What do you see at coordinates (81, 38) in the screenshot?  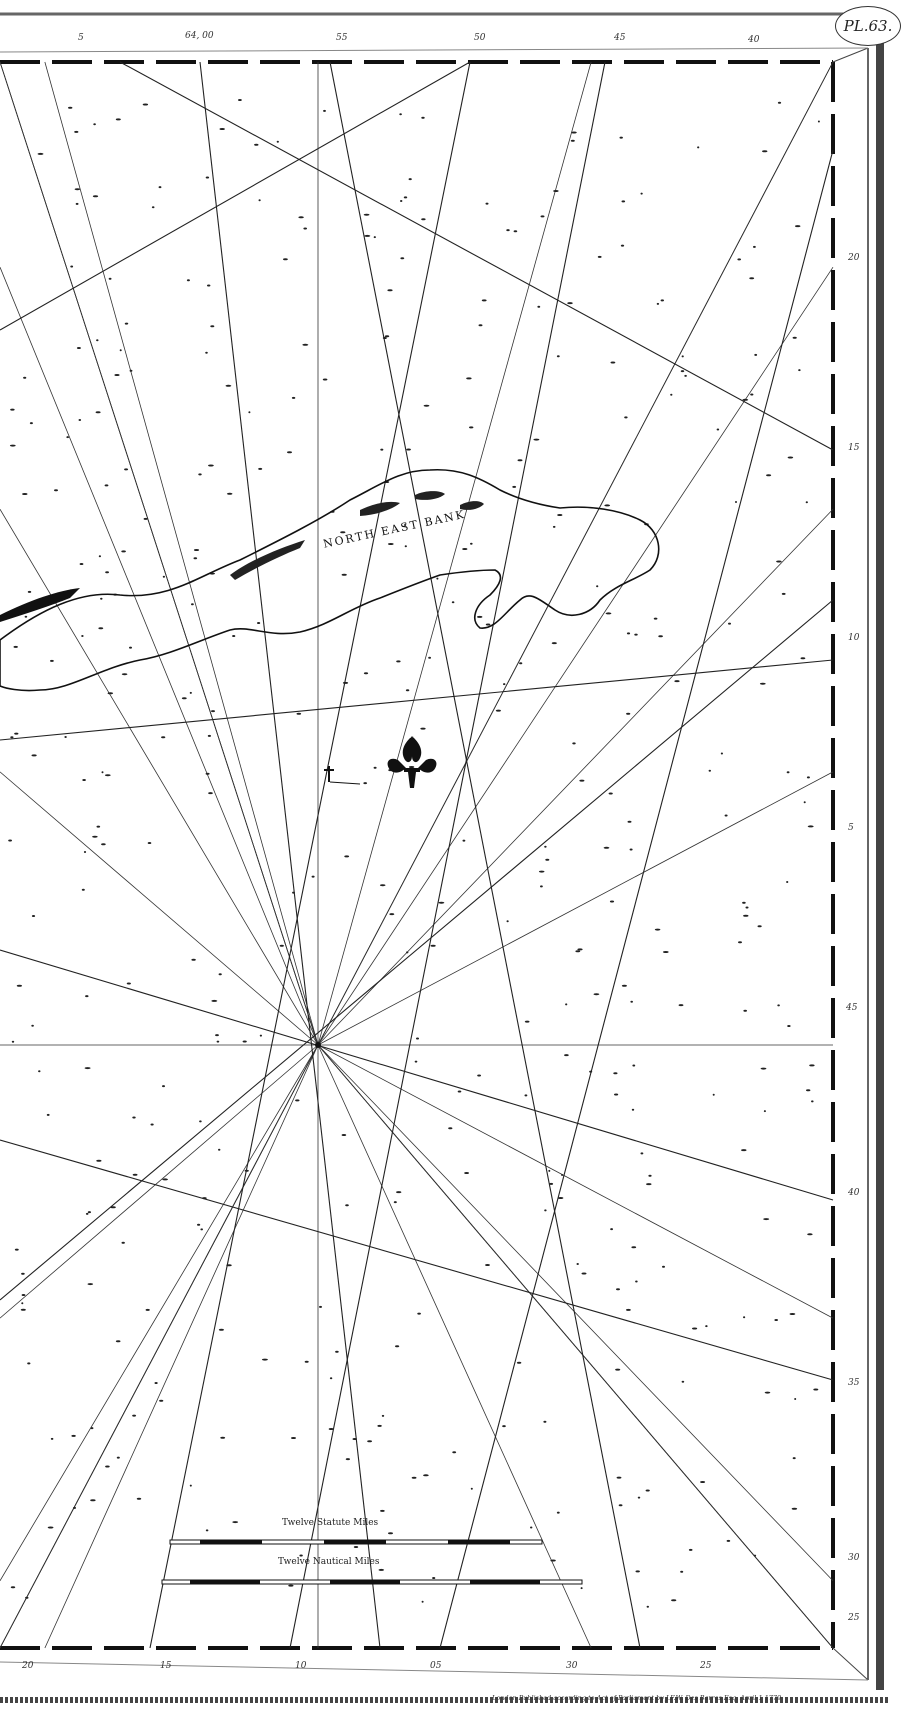 I see `top-scale-label: 5` at bounding box center [81, 38].